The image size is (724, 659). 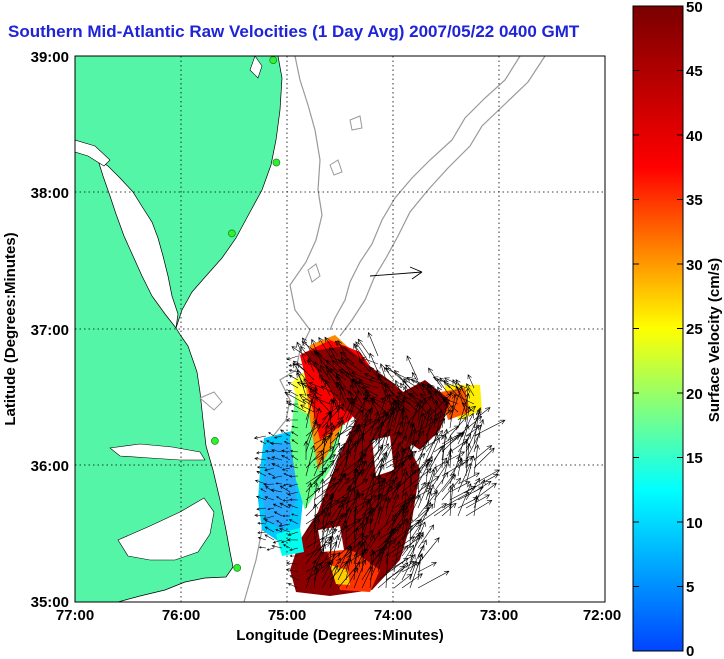 I want to click on colorbar-tick-label: 40, so click(x=694, y=136).